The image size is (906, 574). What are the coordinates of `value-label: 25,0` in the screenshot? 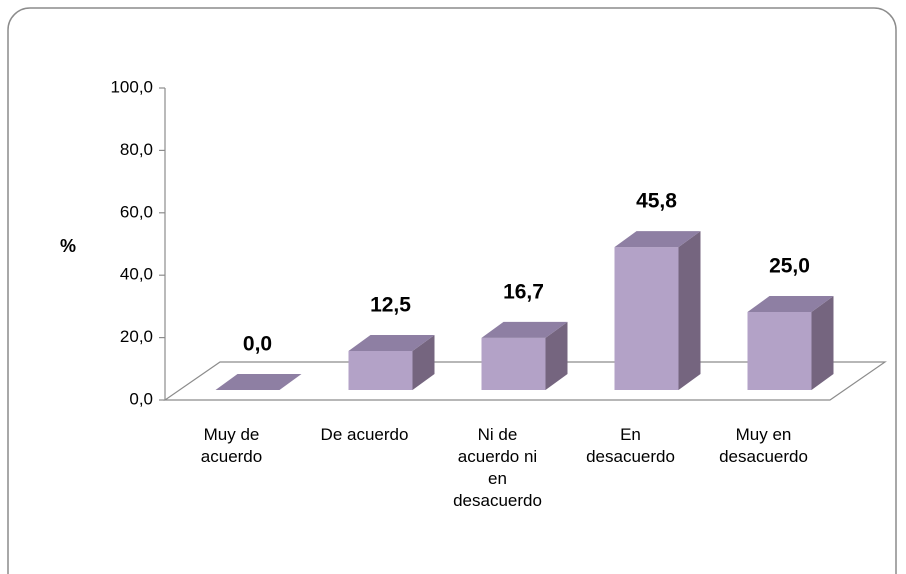 It's located at (789, 266).